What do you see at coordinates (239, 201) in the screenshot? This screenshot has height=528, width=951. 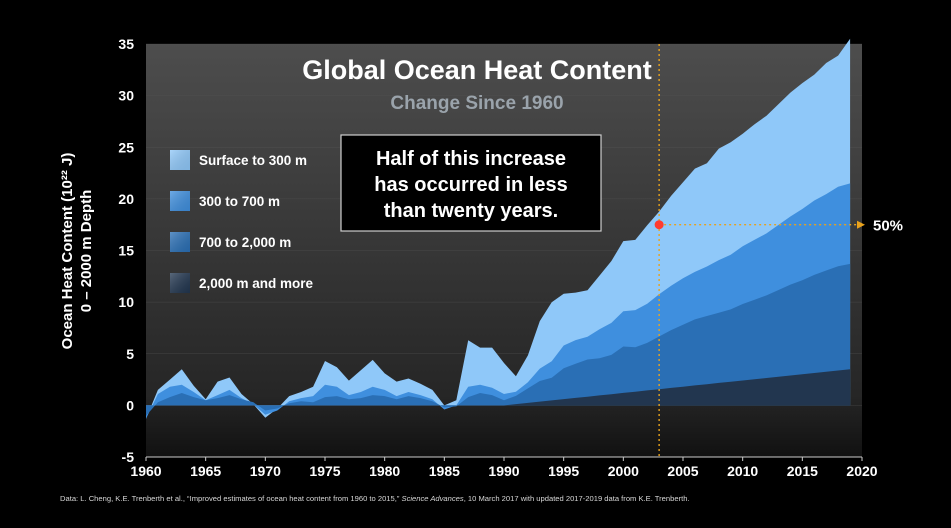 I see `legend-label-300-to-700-m: 300 to 700 m` at bounding box center [239, 201].